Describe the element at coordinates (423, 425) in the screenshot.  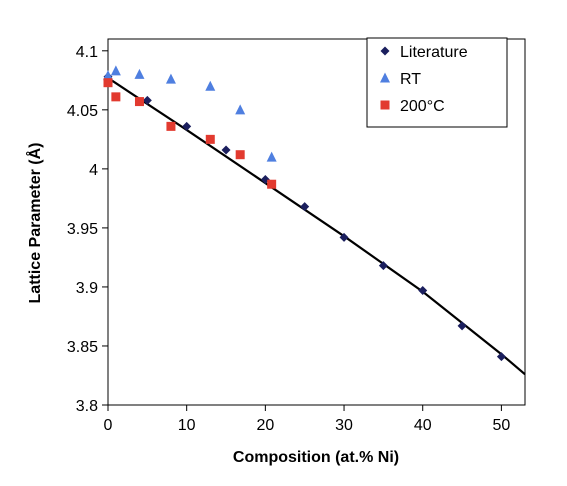
I see `x-tick-label: 40` at that location.